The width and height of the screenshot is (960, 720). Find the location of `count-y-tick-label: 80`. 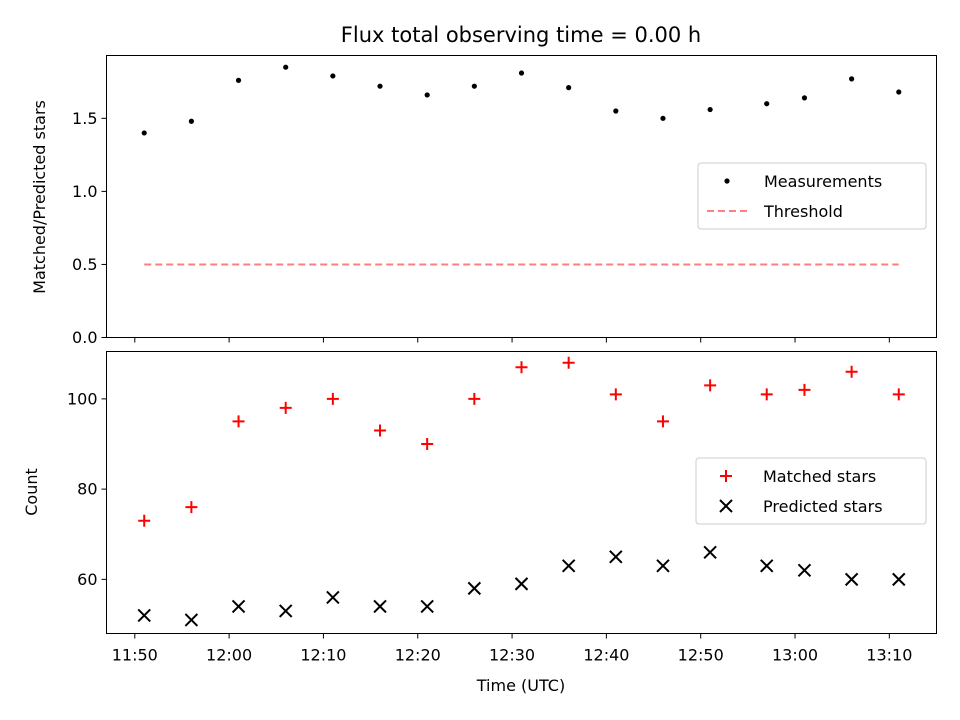

count-y-tick-label: 80 is located at coordinates (87, 489).